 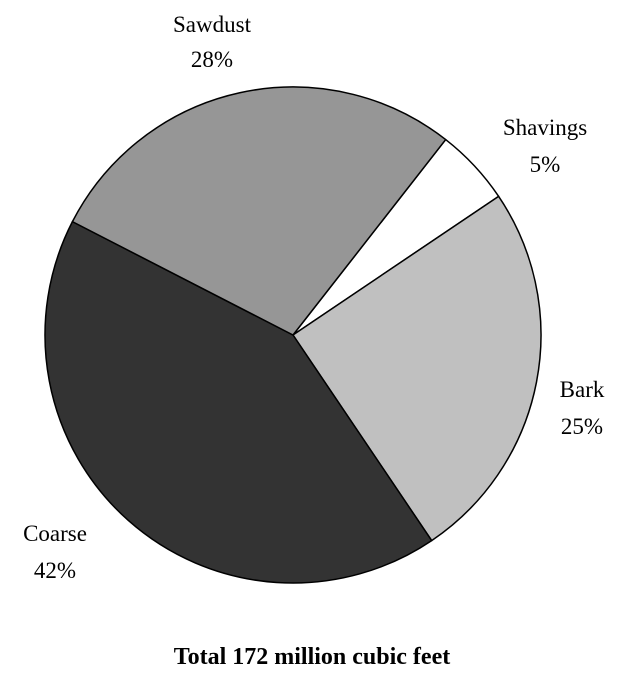 What do you see at coordinates (312, 657) in the screenshot?
I see `chart-caption: Total 172 million cubic feet` at bounding box center [312, 657].